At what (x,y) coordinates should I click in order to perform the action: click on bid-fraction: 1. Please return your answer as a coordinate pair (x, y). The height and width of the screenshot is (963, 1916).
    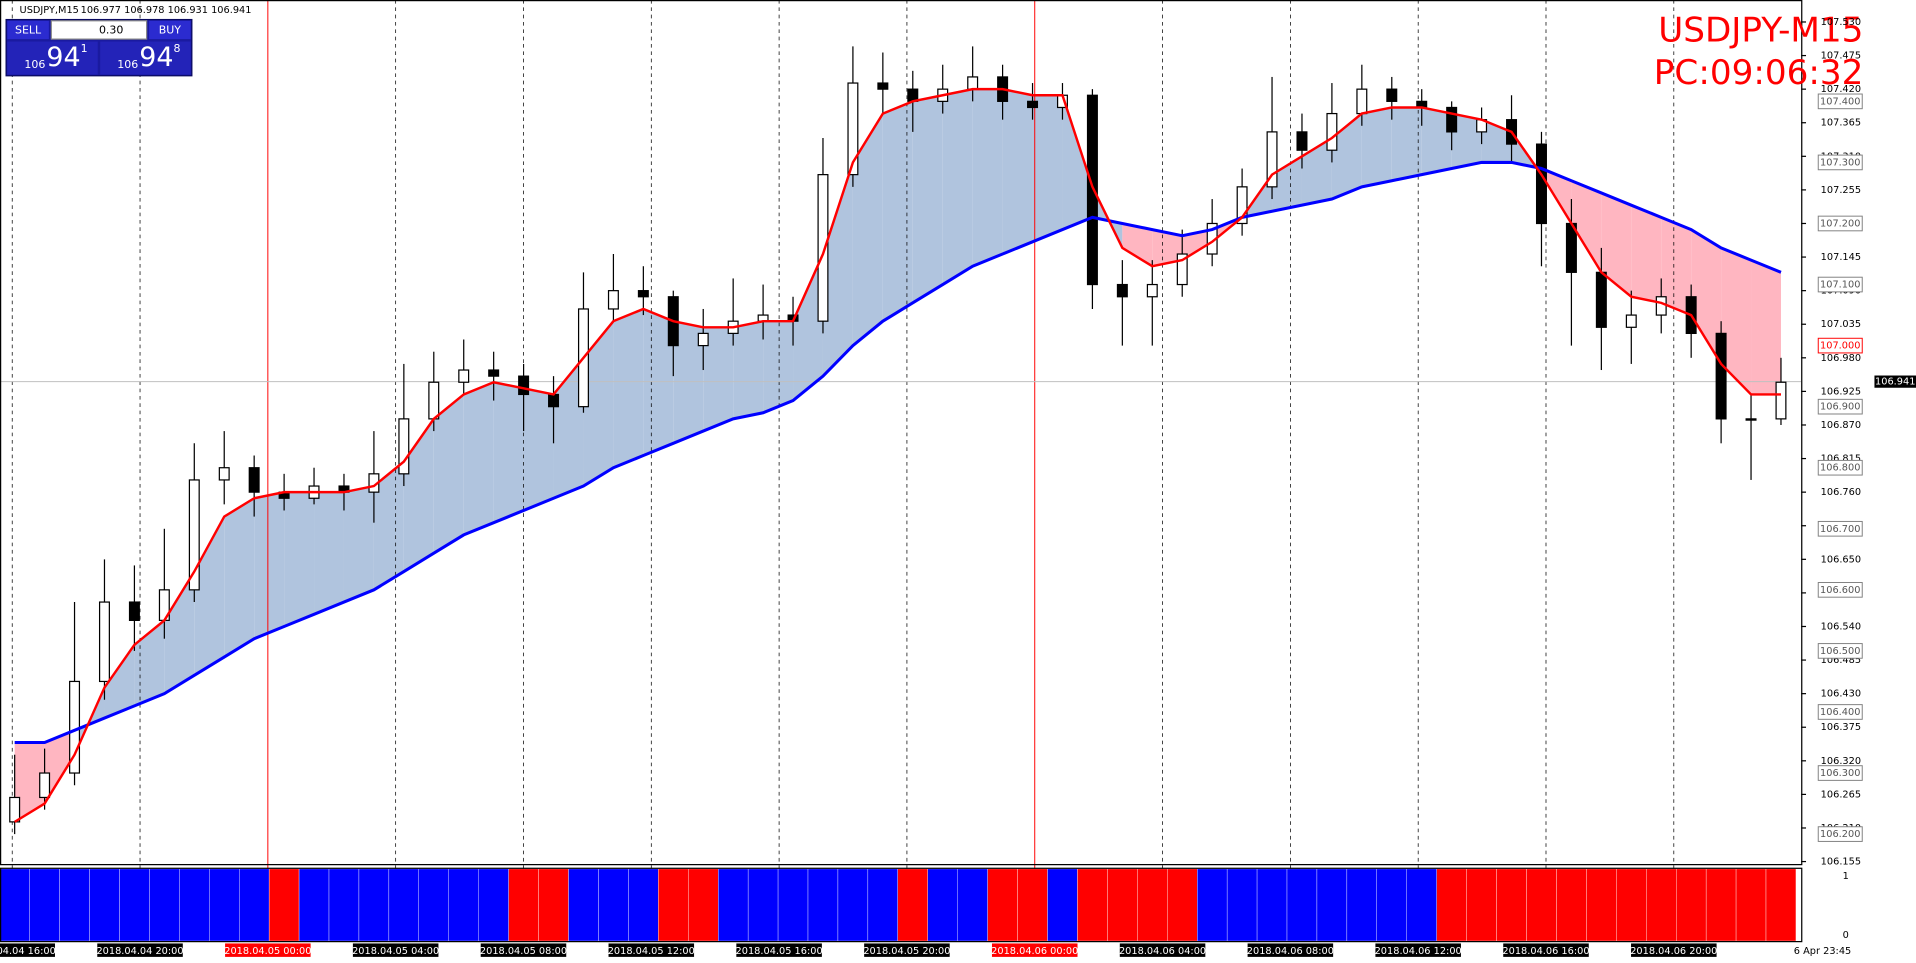
    Looking at the image, I should click on (84, 48).